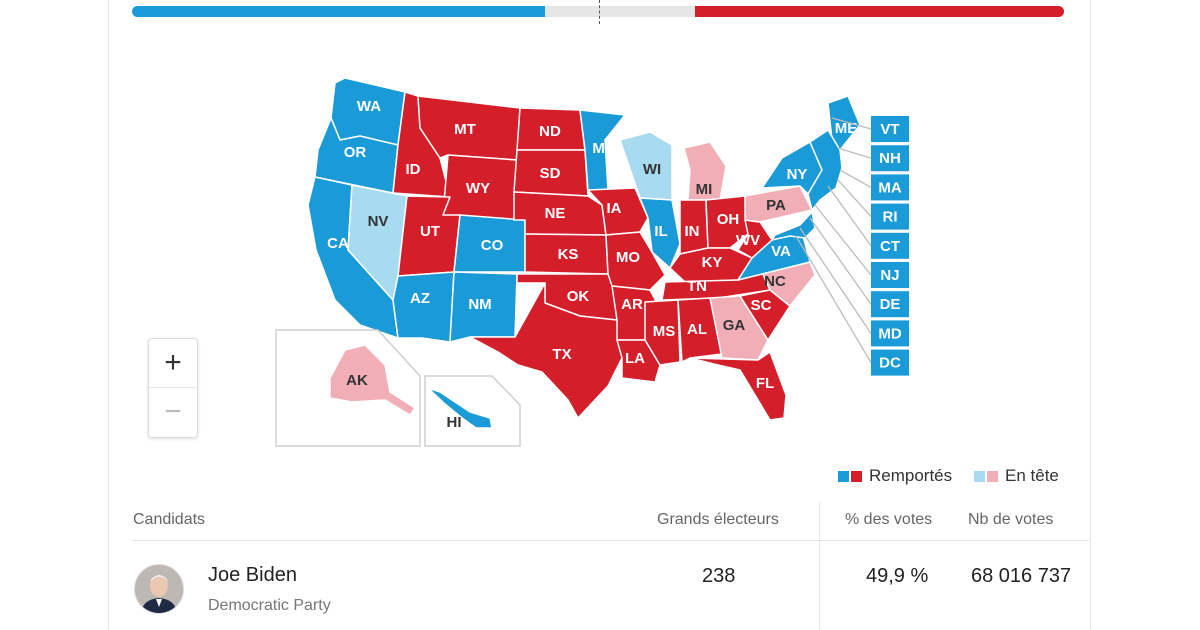 Image resolution: width=1200 pixels, height=630 pixels. What do you see at coordinates (338, 11) in the screenshot?
I see `dem-electoral-bar` at bounding box center [338, 11].